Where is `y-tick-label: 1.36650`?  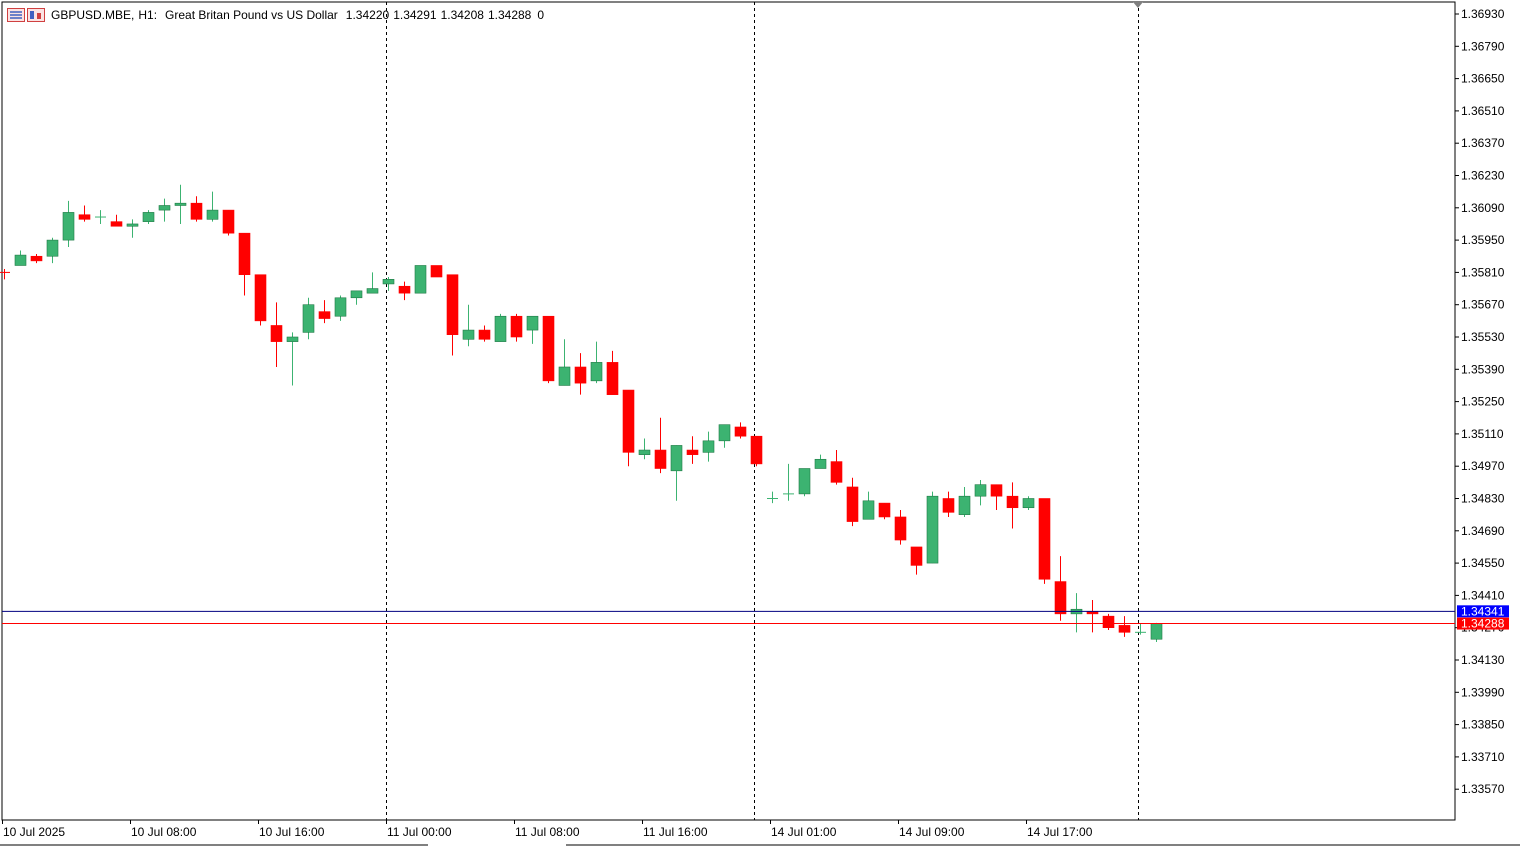 y-tick-label: 1.36650 is located at coordinates (1483, 79).